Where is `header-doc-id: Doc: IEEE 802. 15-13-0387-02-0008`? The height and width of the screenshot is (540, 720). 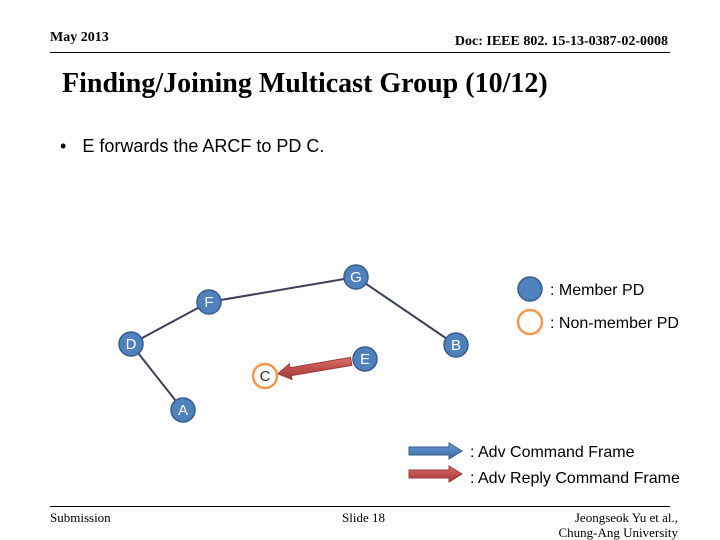 header-doc-id: Doc: IEEE 802. 15-13-0387-02-0008 is located at coordinates (561, 41).